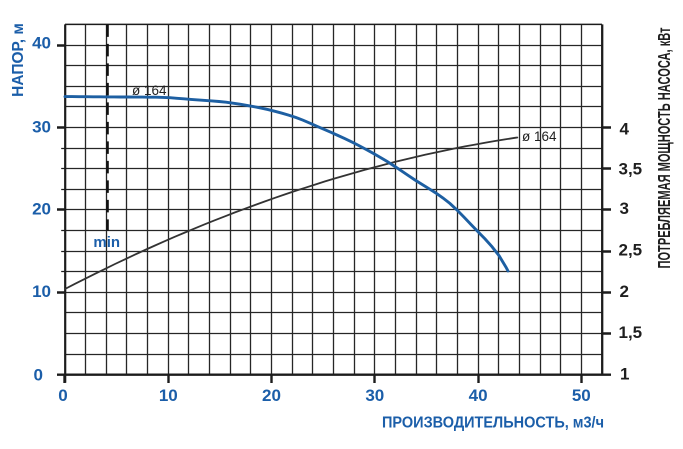  Describe the element at coordinates (631, 332) in the screenshot. I see `svg-text: 1,5` at that location.